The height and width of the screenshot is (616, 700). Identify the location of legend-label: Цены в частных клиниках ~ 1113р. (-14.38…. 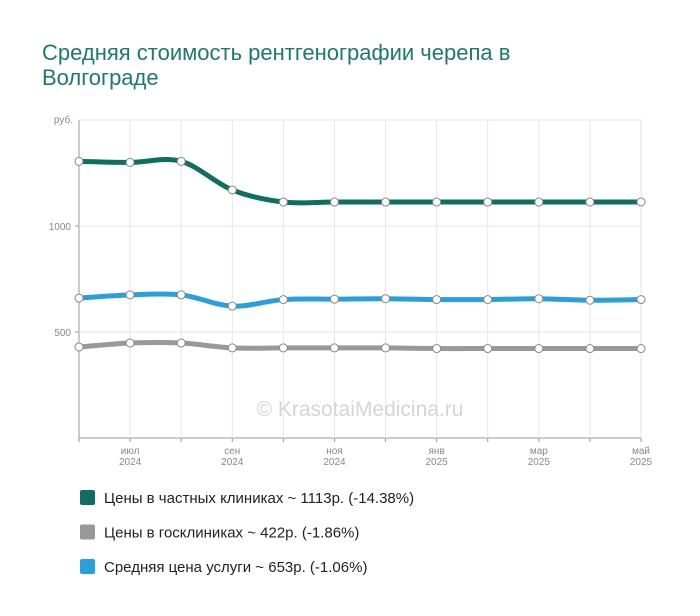
(259, 498).